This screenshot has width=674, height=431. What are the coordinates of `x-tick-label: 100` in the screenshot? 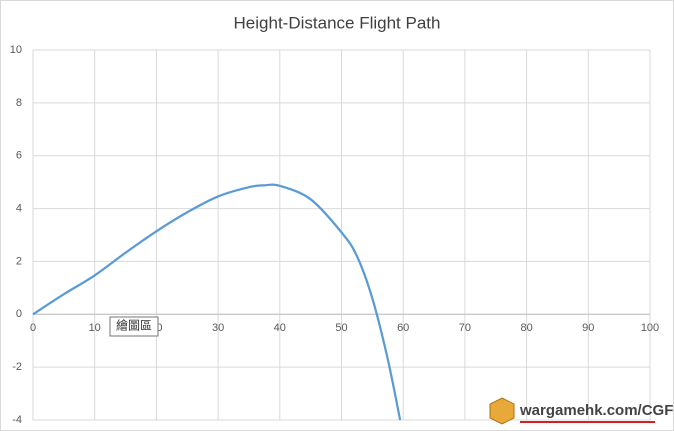 It's located at (650, 328).